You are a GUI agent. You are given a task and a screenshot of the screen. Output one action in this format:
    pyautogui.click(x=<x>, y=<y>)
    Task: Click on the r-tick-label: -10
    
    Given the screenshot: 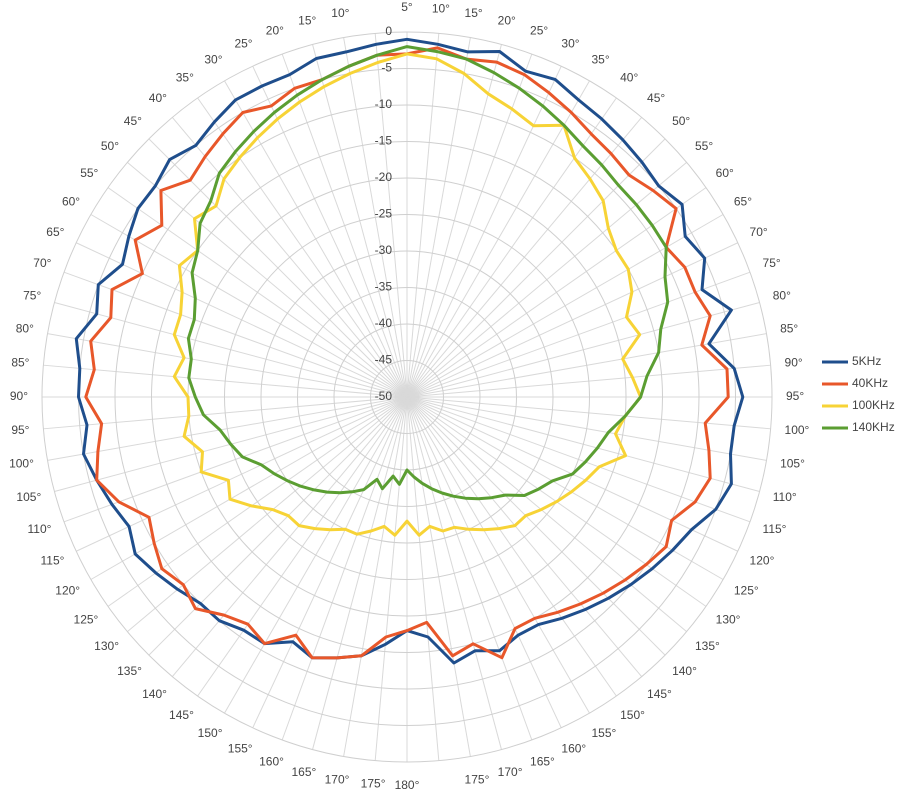 What is the action you would take?
    pyautogui.click(x=384, y=104)
    